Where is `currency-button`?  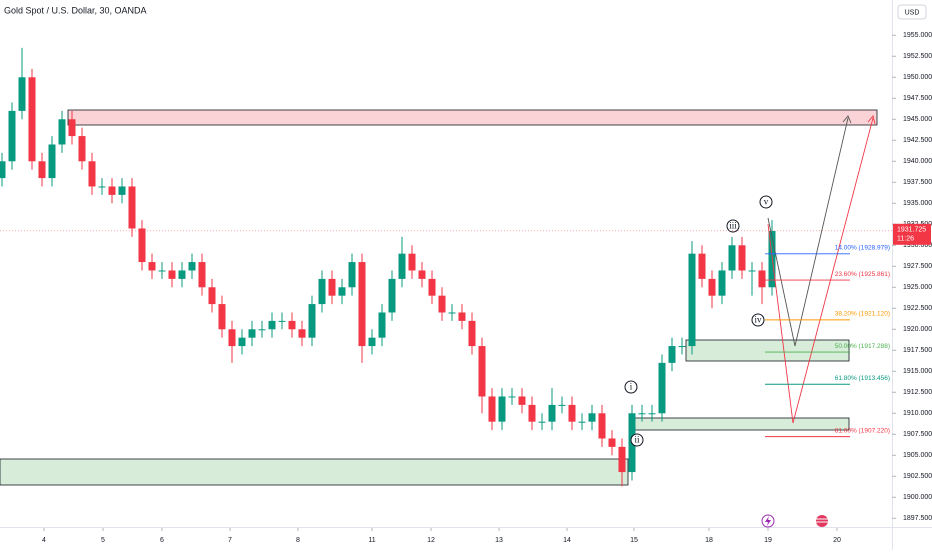 currency-button is located at coordinates (912, 12).